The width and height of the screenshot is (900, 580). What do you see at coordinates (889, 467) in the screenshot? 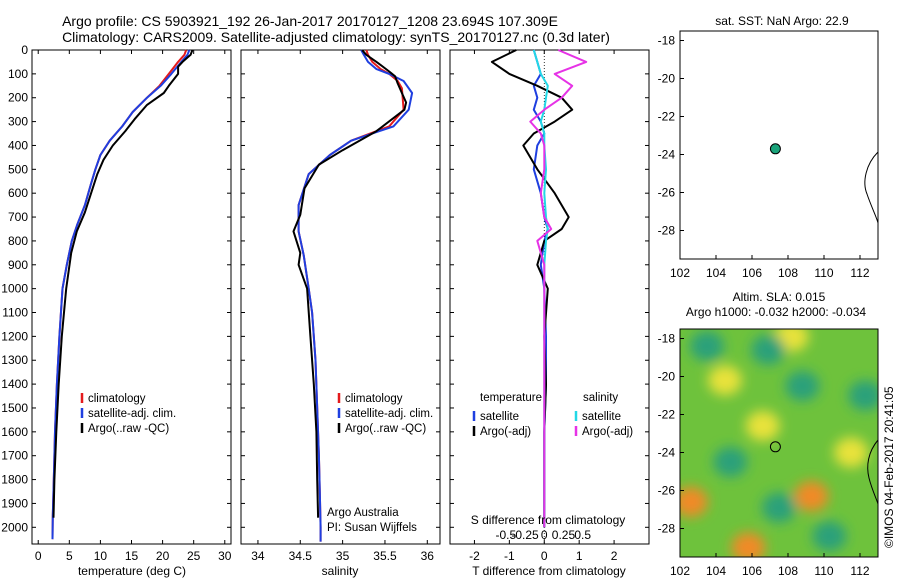
I see `imos-credit: ©IMOS 04-Feb-2017 20:41:05` at bounding box center [889, 467].